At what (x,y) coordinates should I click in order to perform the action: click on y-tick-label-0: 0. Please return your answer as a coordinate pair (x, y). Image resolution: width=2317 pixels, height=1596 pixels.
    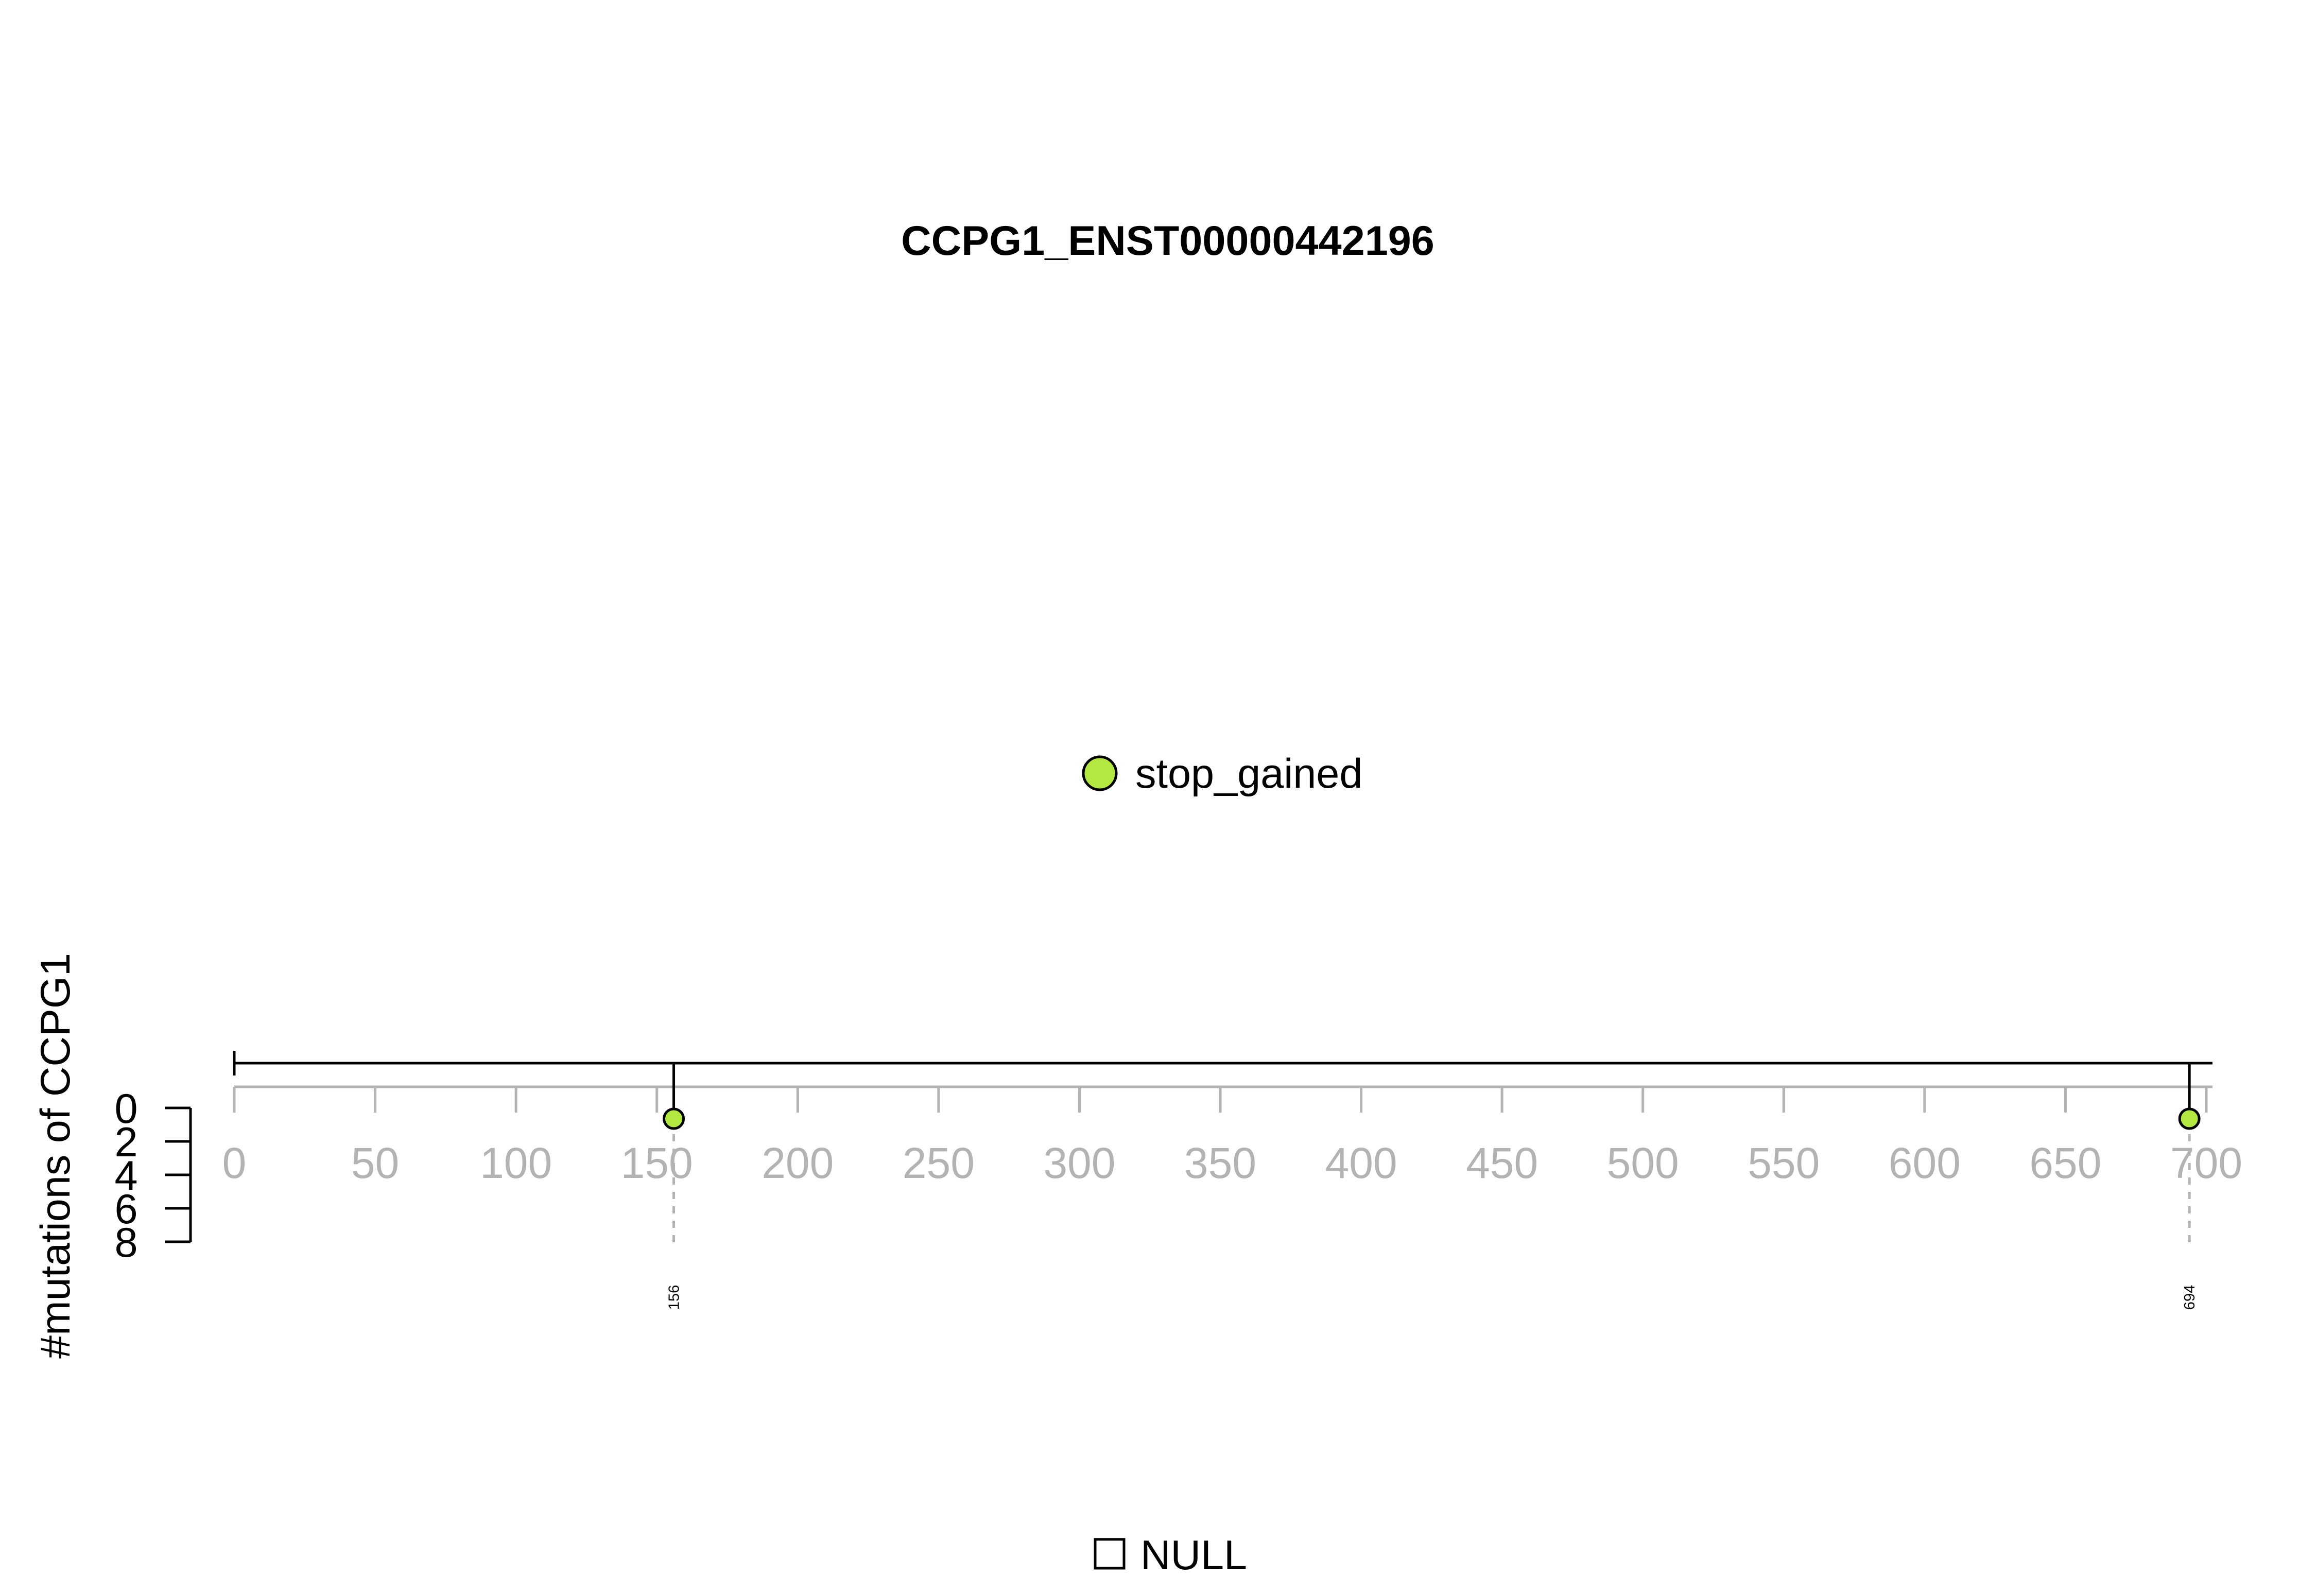
    Looking at the image, I should click on (125, 1109).